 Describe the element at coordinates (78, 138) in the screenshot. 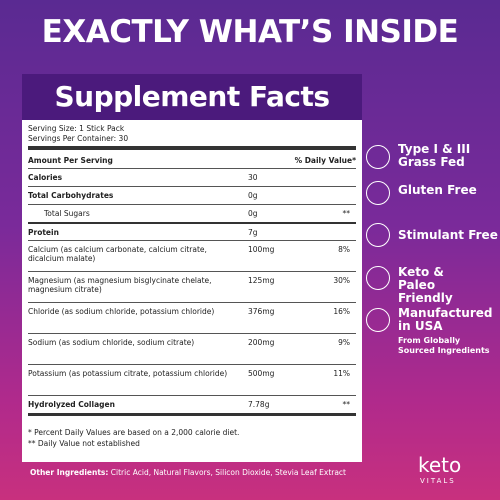

I see `servings: Servings Per Container: 30` at that location.